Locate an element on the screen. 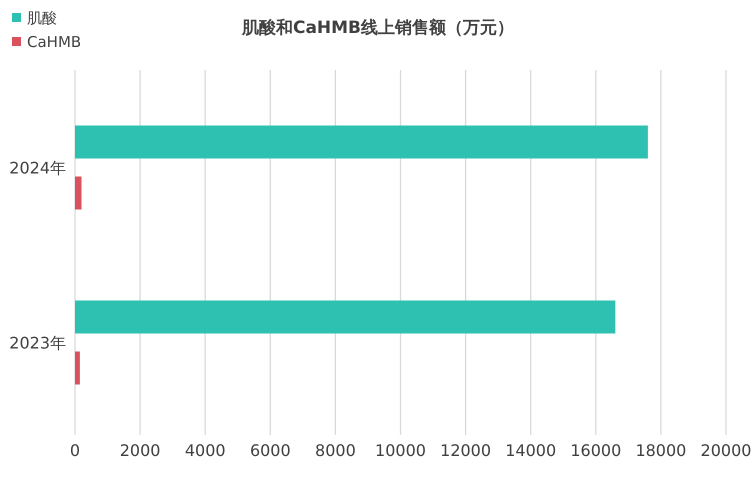 The height and width of the screenshot is (482, 756). legend-label: CaHMB is located at coordinates (54, 42).